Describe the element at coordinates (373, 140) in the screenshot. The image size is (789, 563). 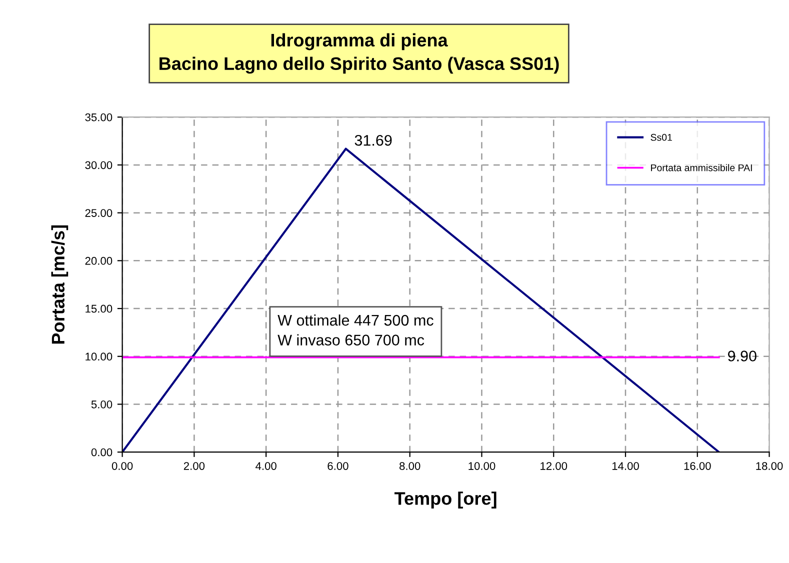
I see `data-label: 31.69` at that location.